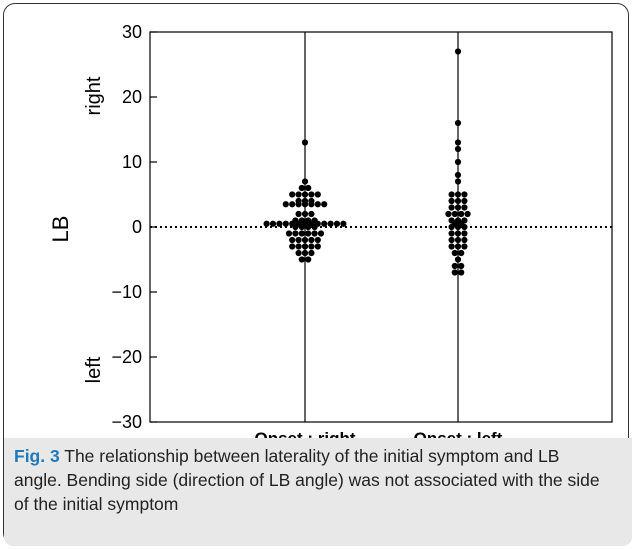 Image resolution: width=636 pixels, height=550 pixels. Describe the element at coordinates (304, 434) in the screenshot. I see `x-category-label: Onset : right` at that location.